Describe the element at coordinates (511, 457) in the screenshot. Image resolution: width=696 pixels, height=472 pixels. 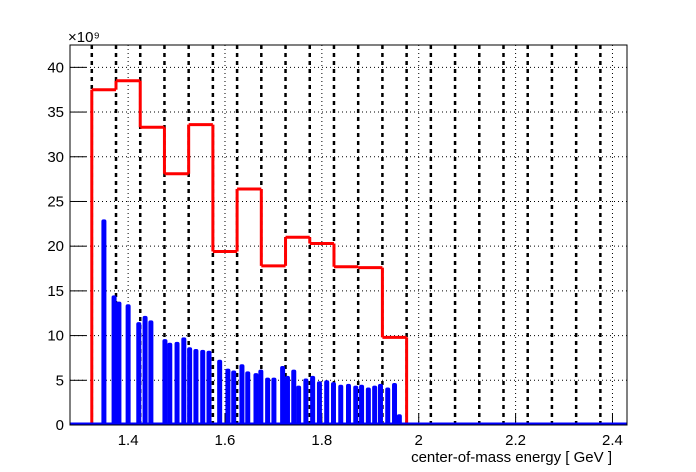
I see `x-axis-title: center-of-mass energy [ GeV ]` at that location.